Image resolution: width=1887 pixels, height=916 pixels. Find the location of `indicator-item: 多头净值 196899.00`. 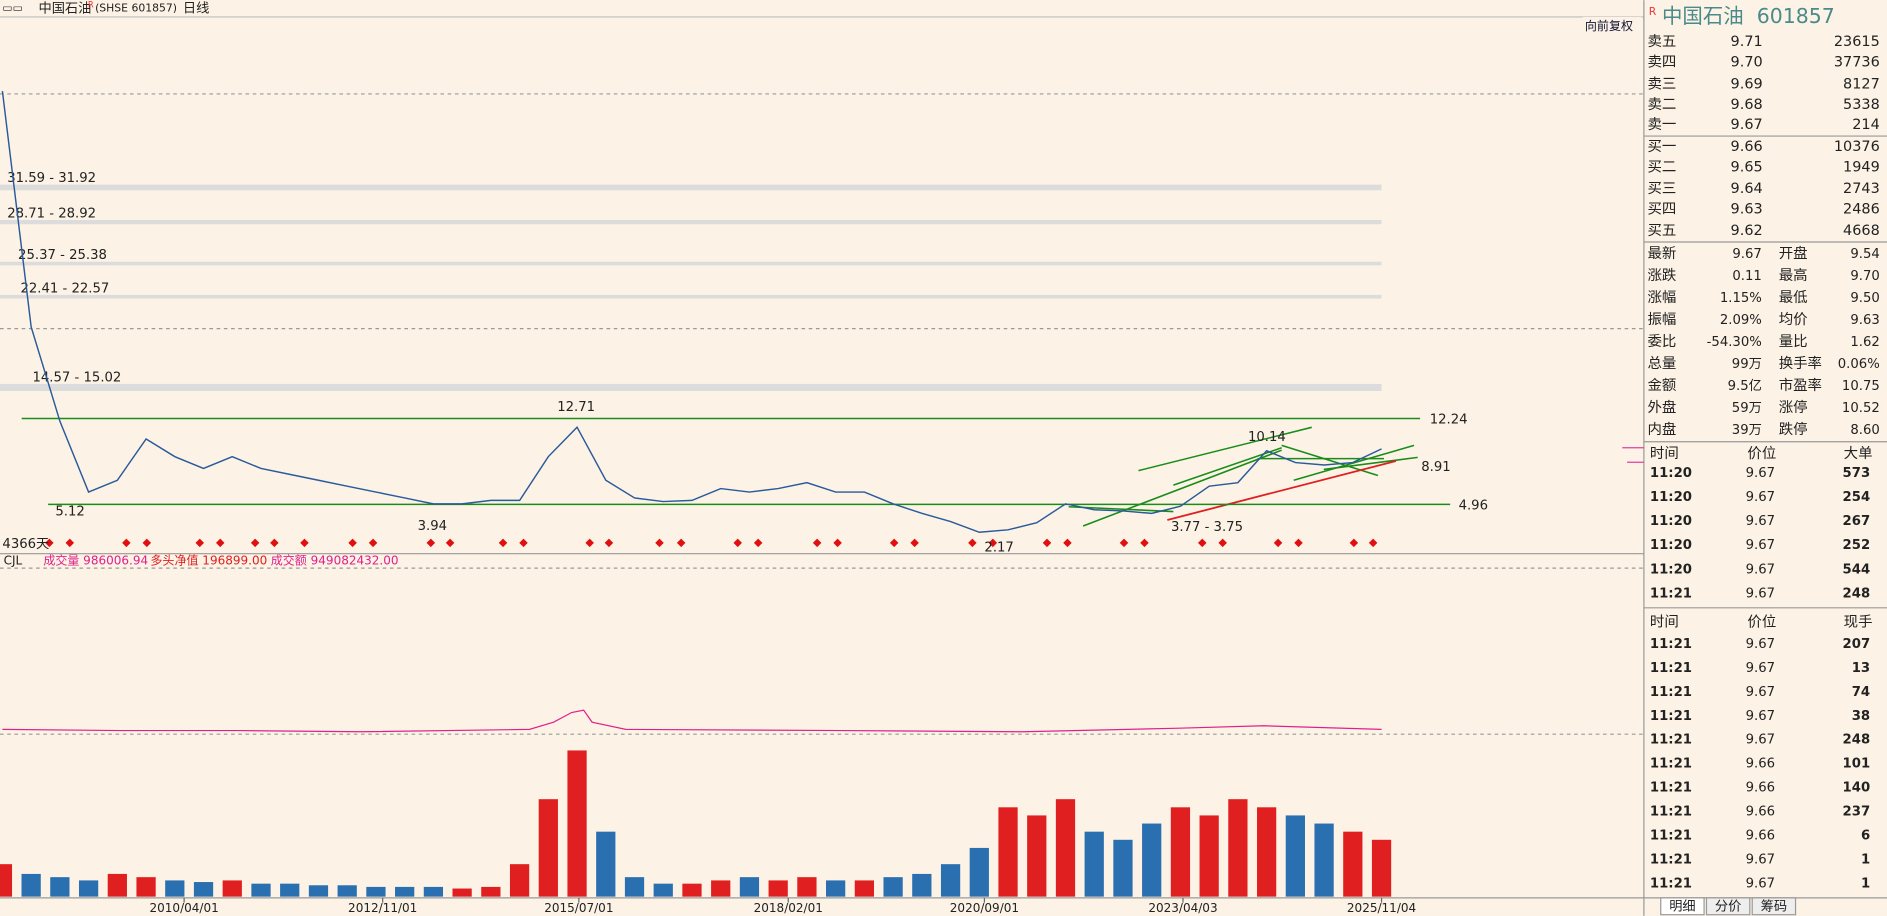

indicator-item: 多头净值 196899.00 is located at coordinates (208, 559).